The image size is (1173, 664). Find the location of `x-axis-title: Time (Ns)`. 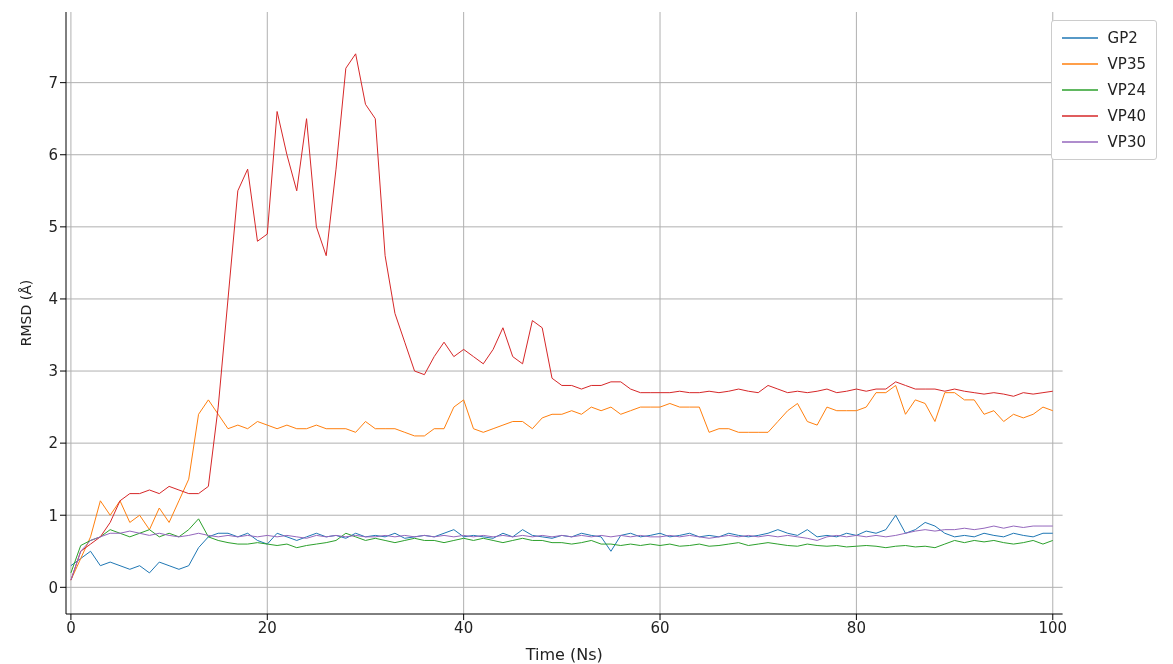

x-axis-title: Time (Ns) is located at coordinates (563, 654).